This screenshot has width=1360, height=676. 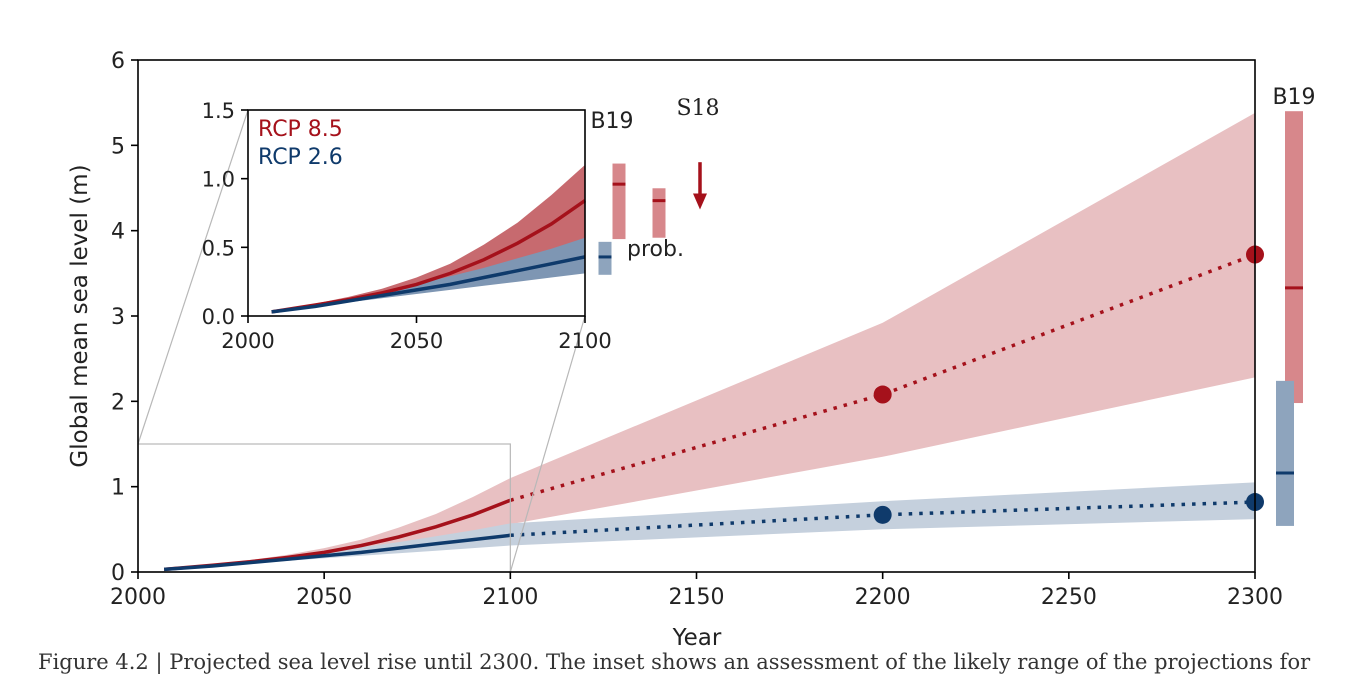 I want to click on y-tick-label: 3, so click(x=118, y=317).